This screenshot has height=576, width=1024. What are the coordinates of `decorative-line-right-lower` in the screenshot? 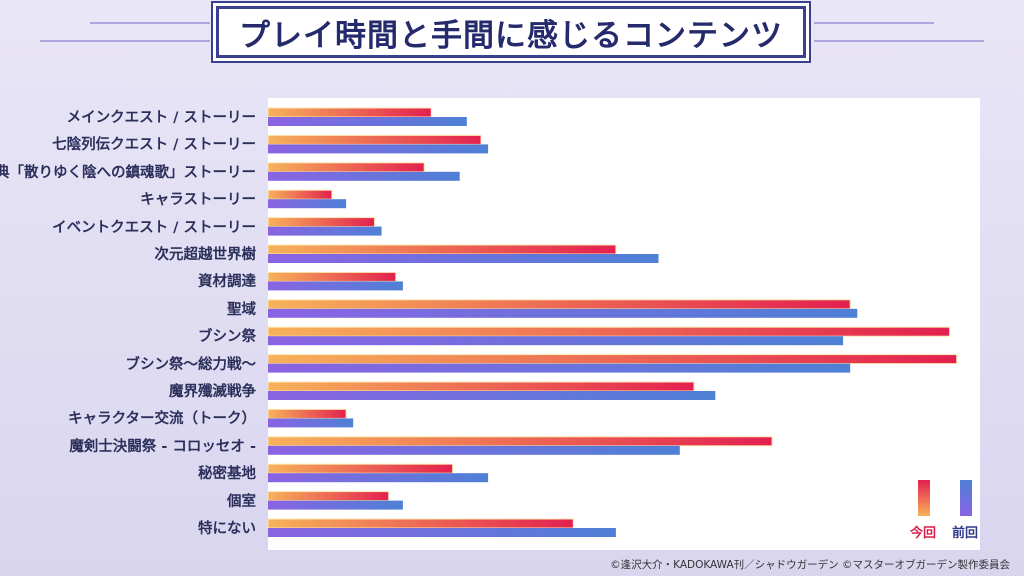 It's located at (899, 41).